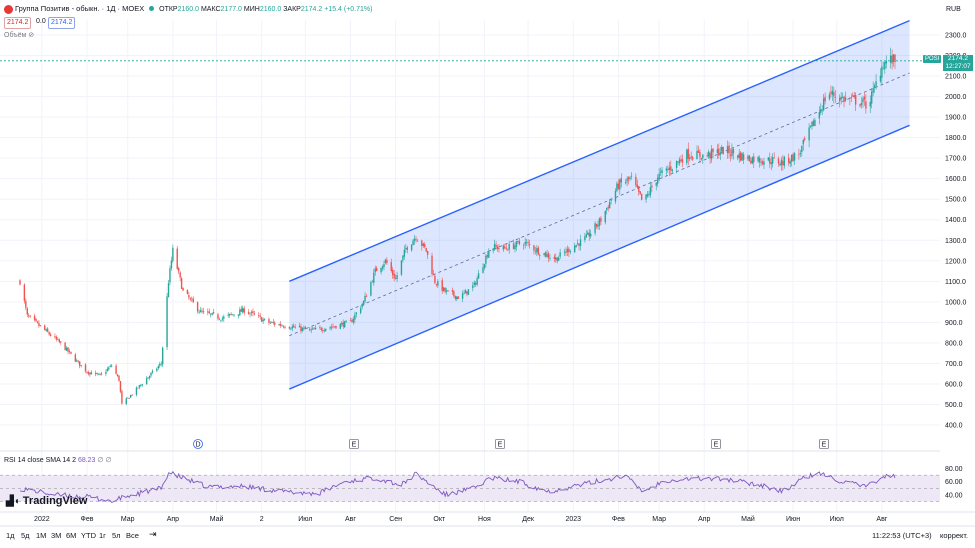 This screenshot has height=548, width=975. I want to click on range-all: Все, so click(132, 535).